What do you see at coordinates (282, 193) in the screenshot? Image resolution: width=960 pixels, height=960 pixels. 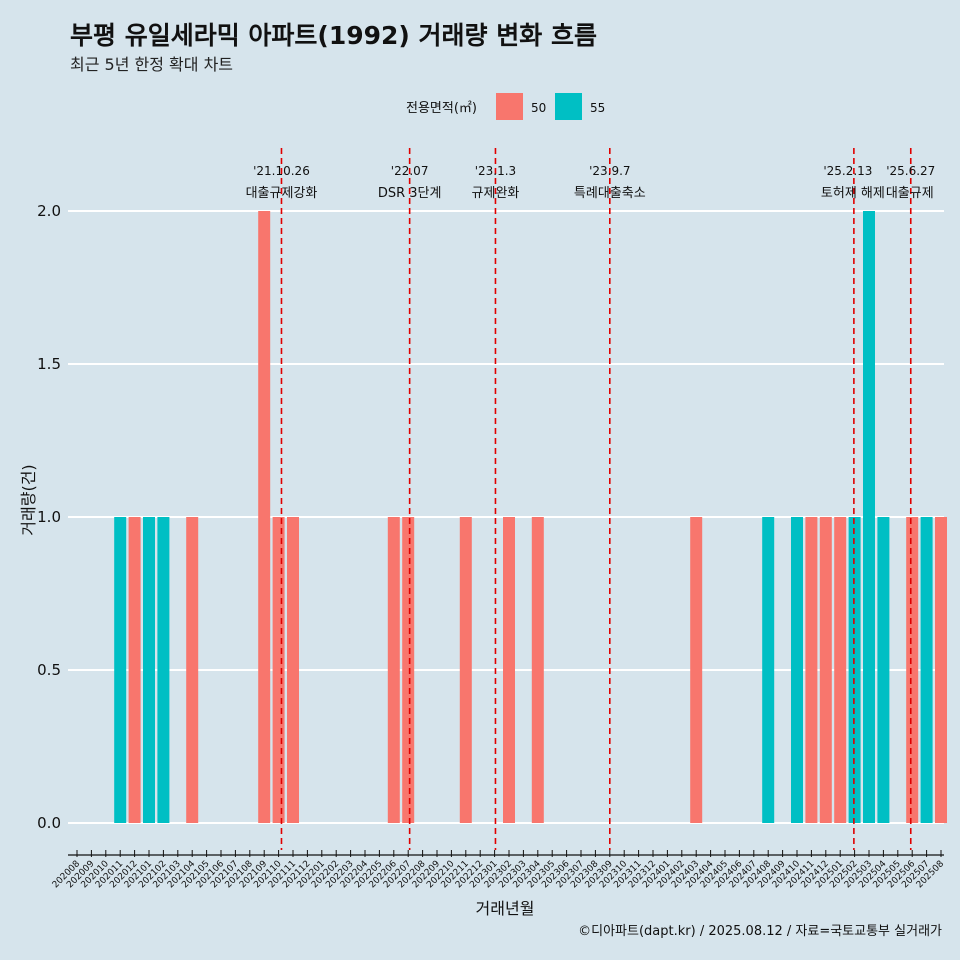 I see `event-label: 대출규제강화` at bounding box center [282, 193].